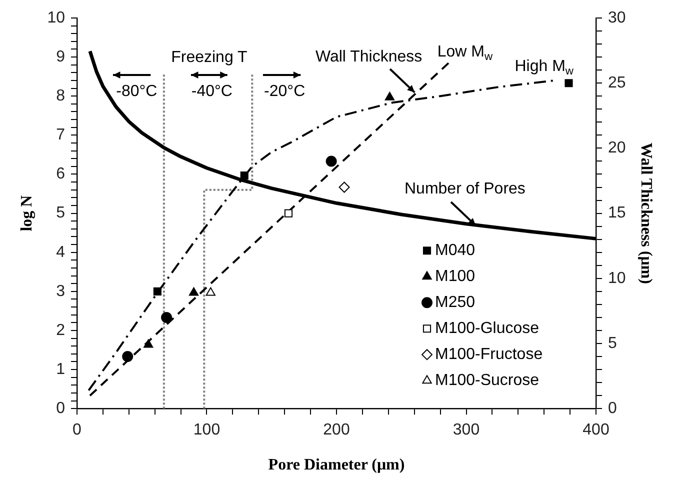 The image size is (673, 483). What do you see at coordinates (27, 213) in the screenshot?
I see `y-axis-title: log N` at bounding box center [27, 213].